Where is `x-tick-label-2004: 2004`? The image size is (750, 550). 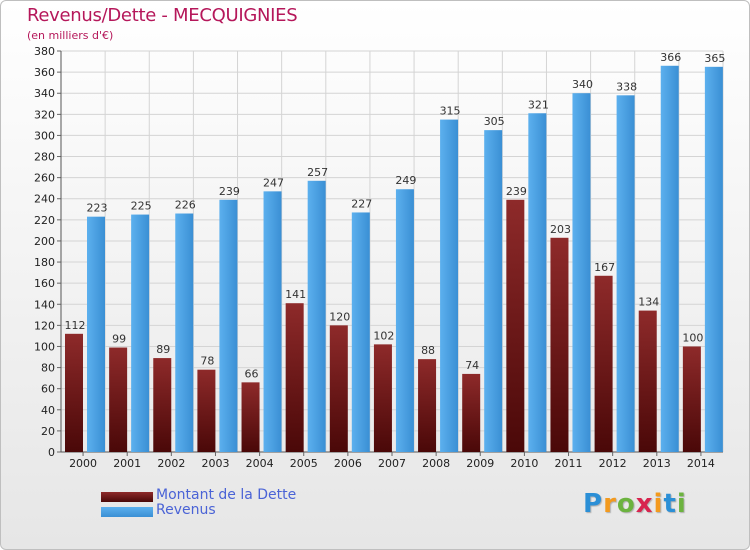
x-tick-label-2004: 2004 is located at coordinates (260, 463).